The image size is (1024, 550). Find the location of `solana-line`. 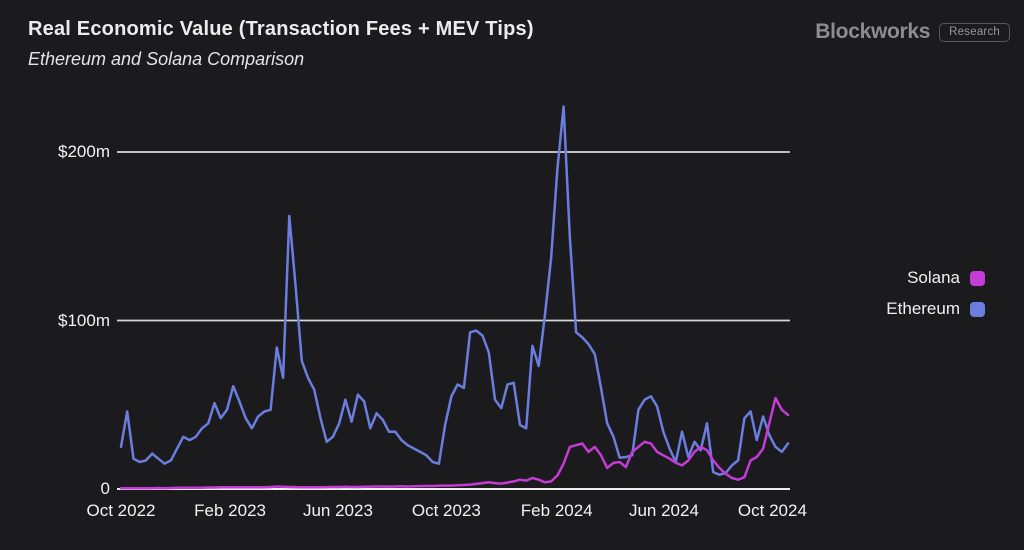

solana-line is located at coordinates (454, 443).